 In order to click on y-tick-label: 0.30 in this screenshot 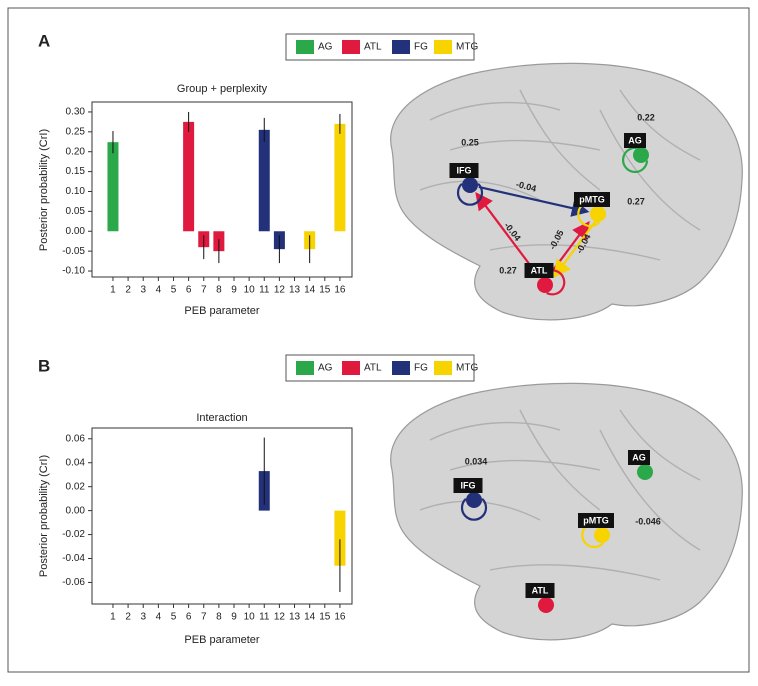, I will do `click(76, 112)`.